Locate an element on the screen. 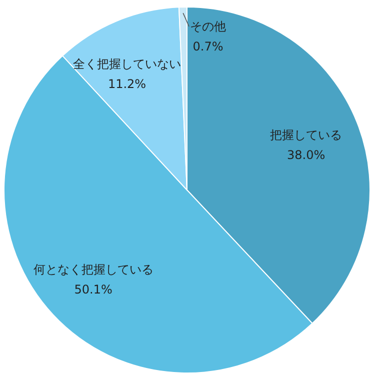  slice-label: 何となく把握している is located at coordinates (93, 269).